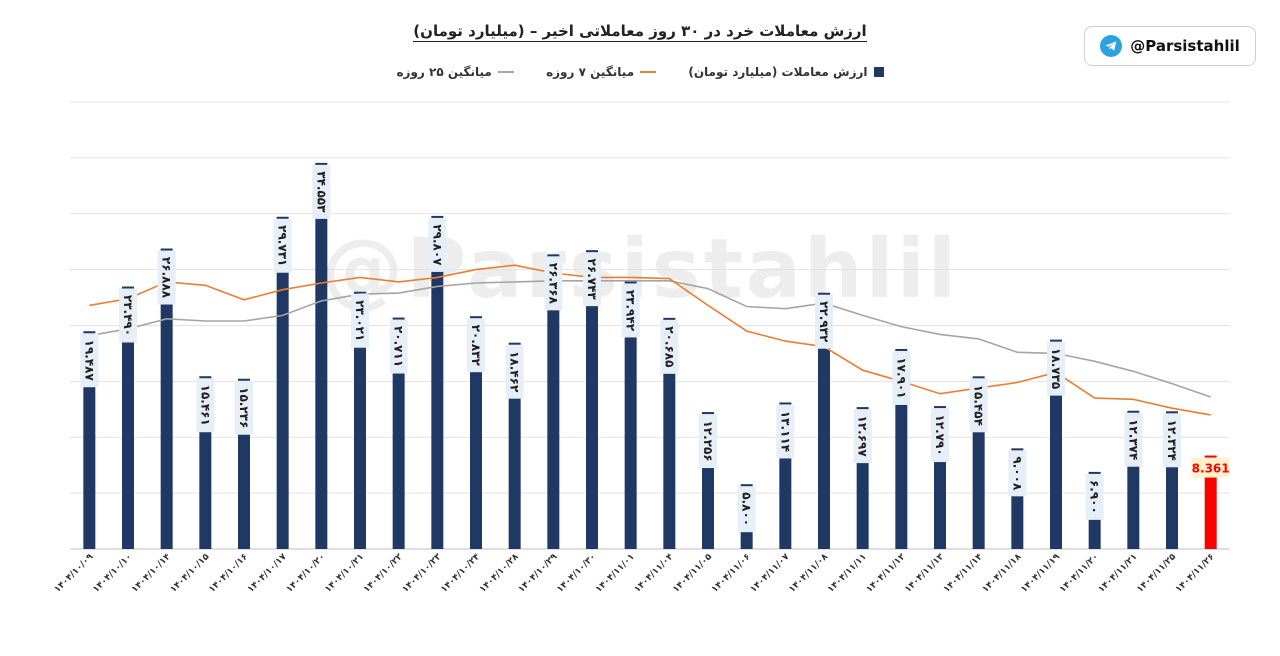  Describe the element at coordinates (576, 573) in the screenshot. I see `x-tick-label: ۱۴۰۴/۱۰/۳۰` at that location.